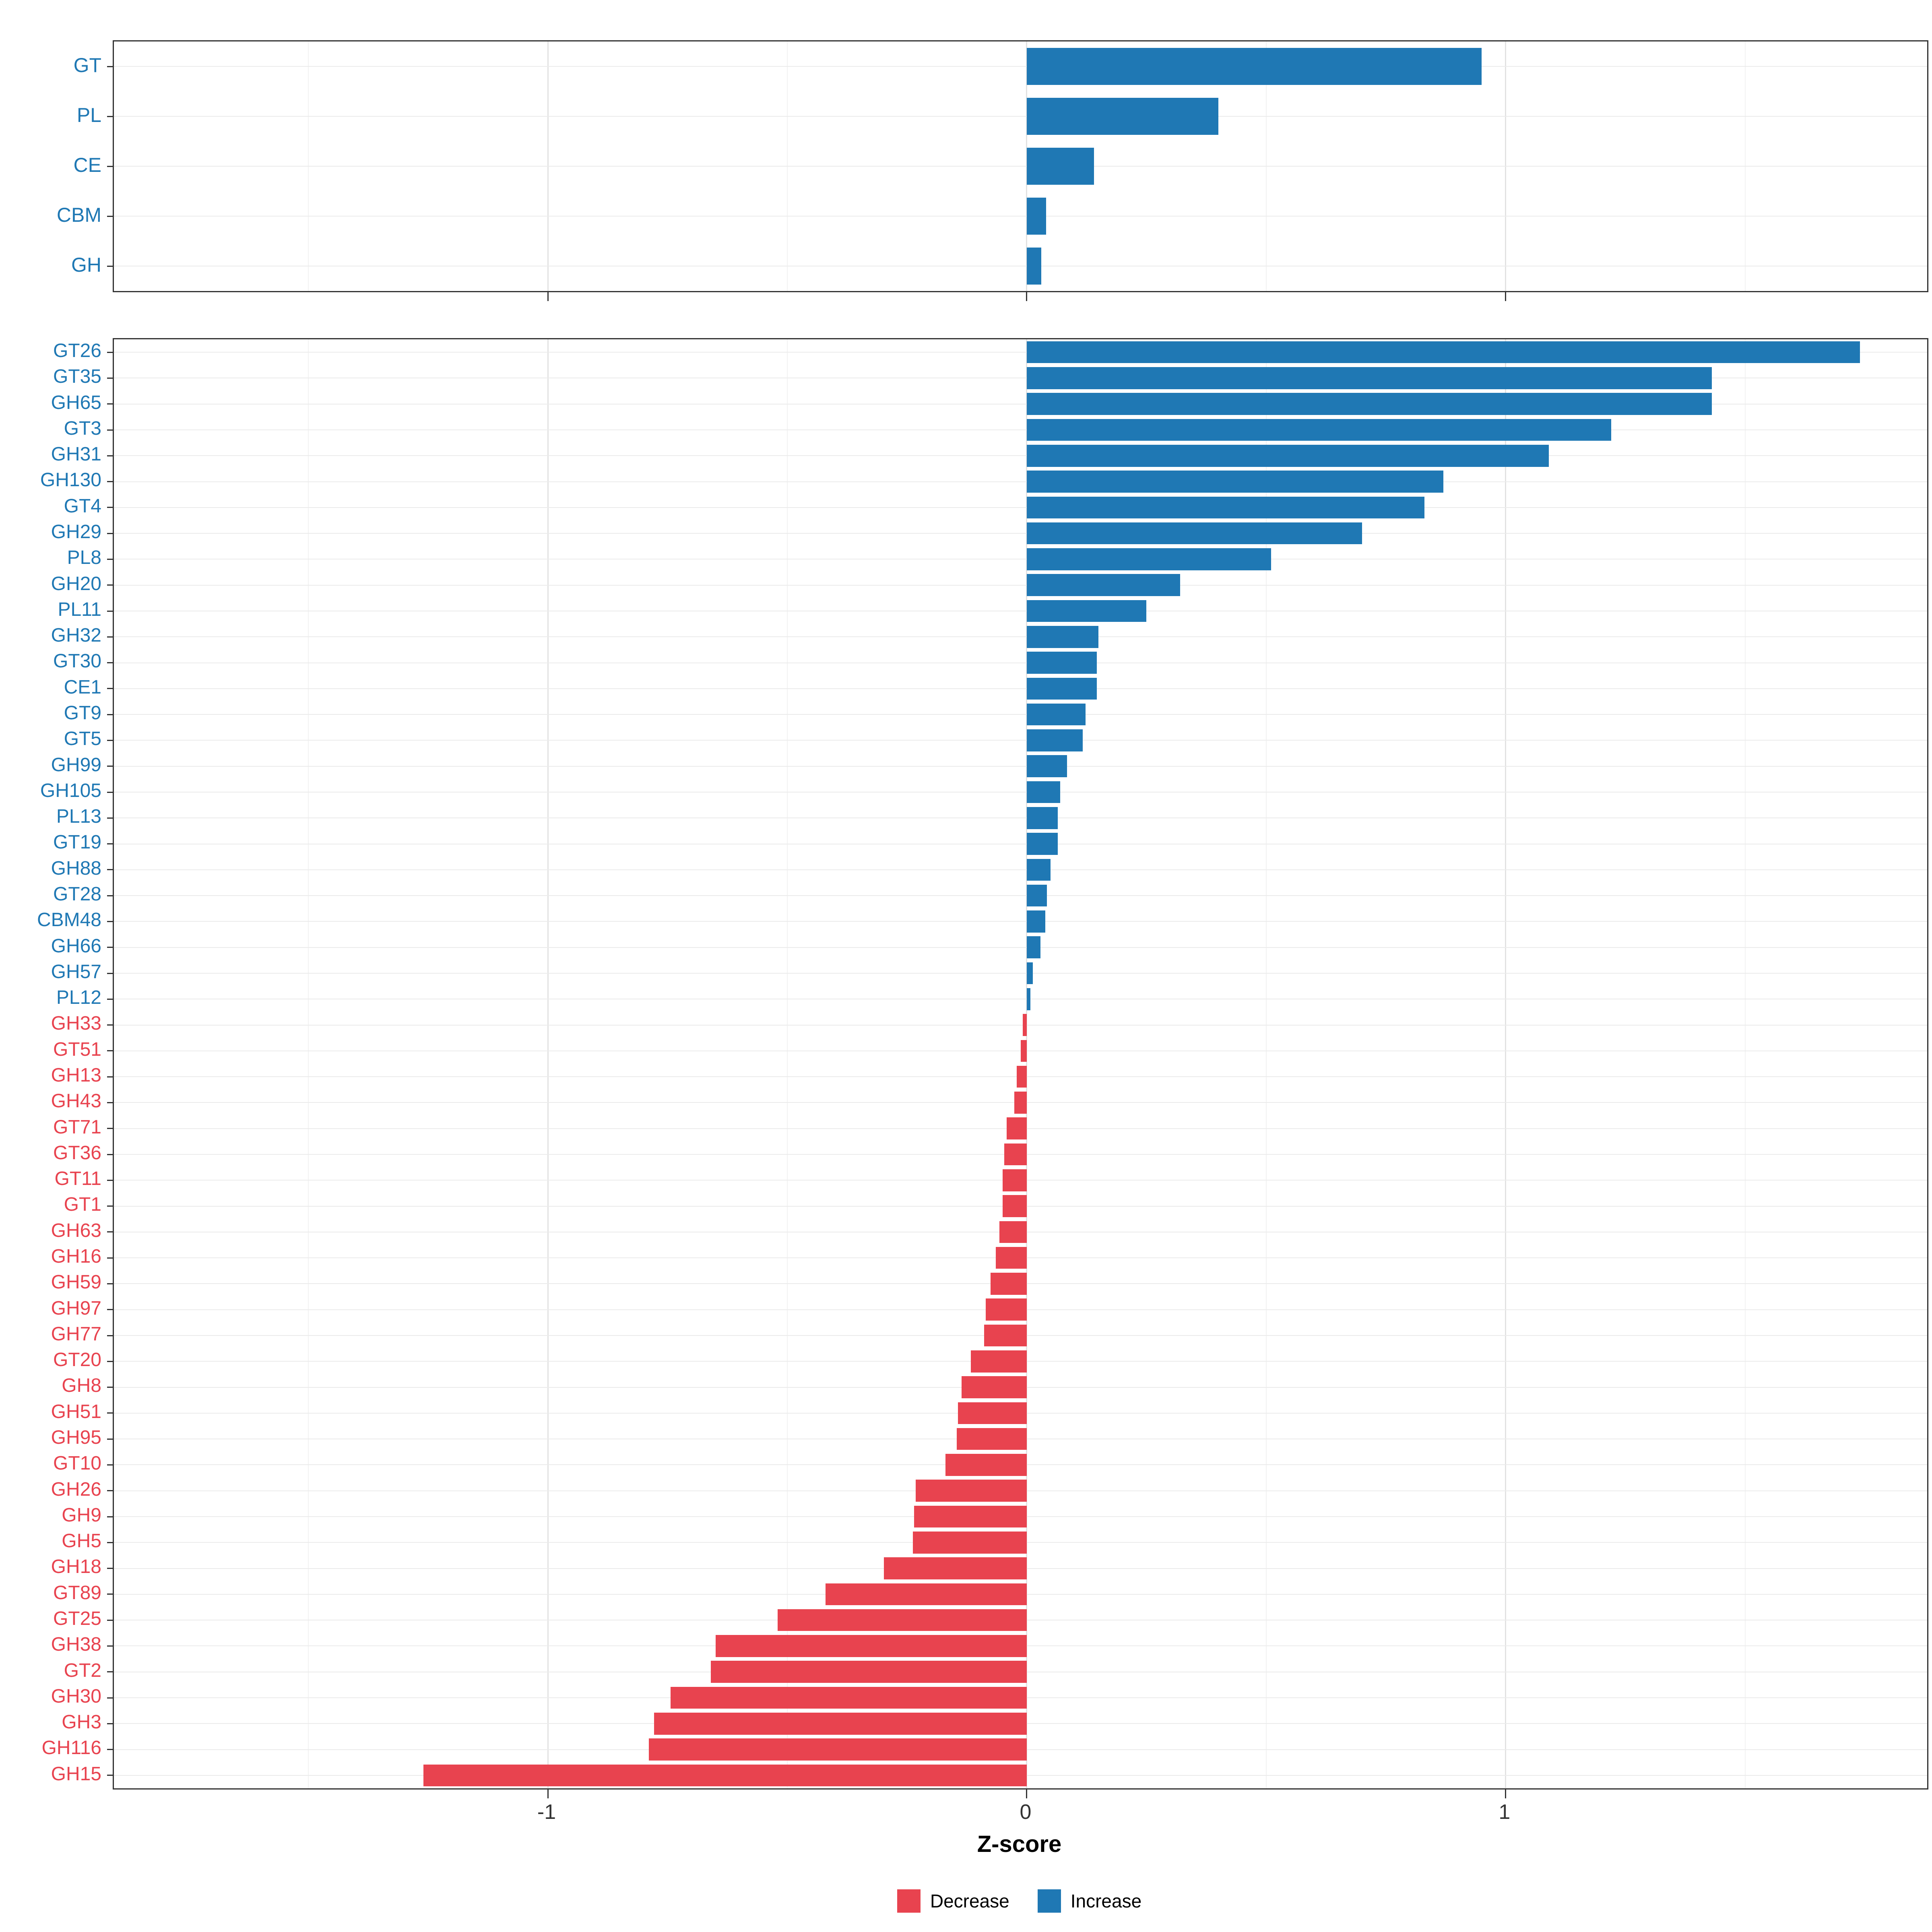 This screenshot has height=1932, width=1932. I want to click on y-label-GH88: GH88, so click(76, 868).